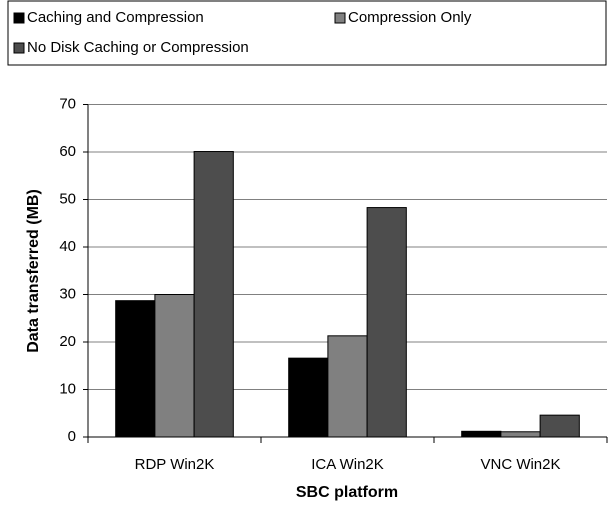 The height and width of the screenshot is (510, 613). Describe the element at coordinates (307, 33) in the screenshot. I see `legend-box` at that location.